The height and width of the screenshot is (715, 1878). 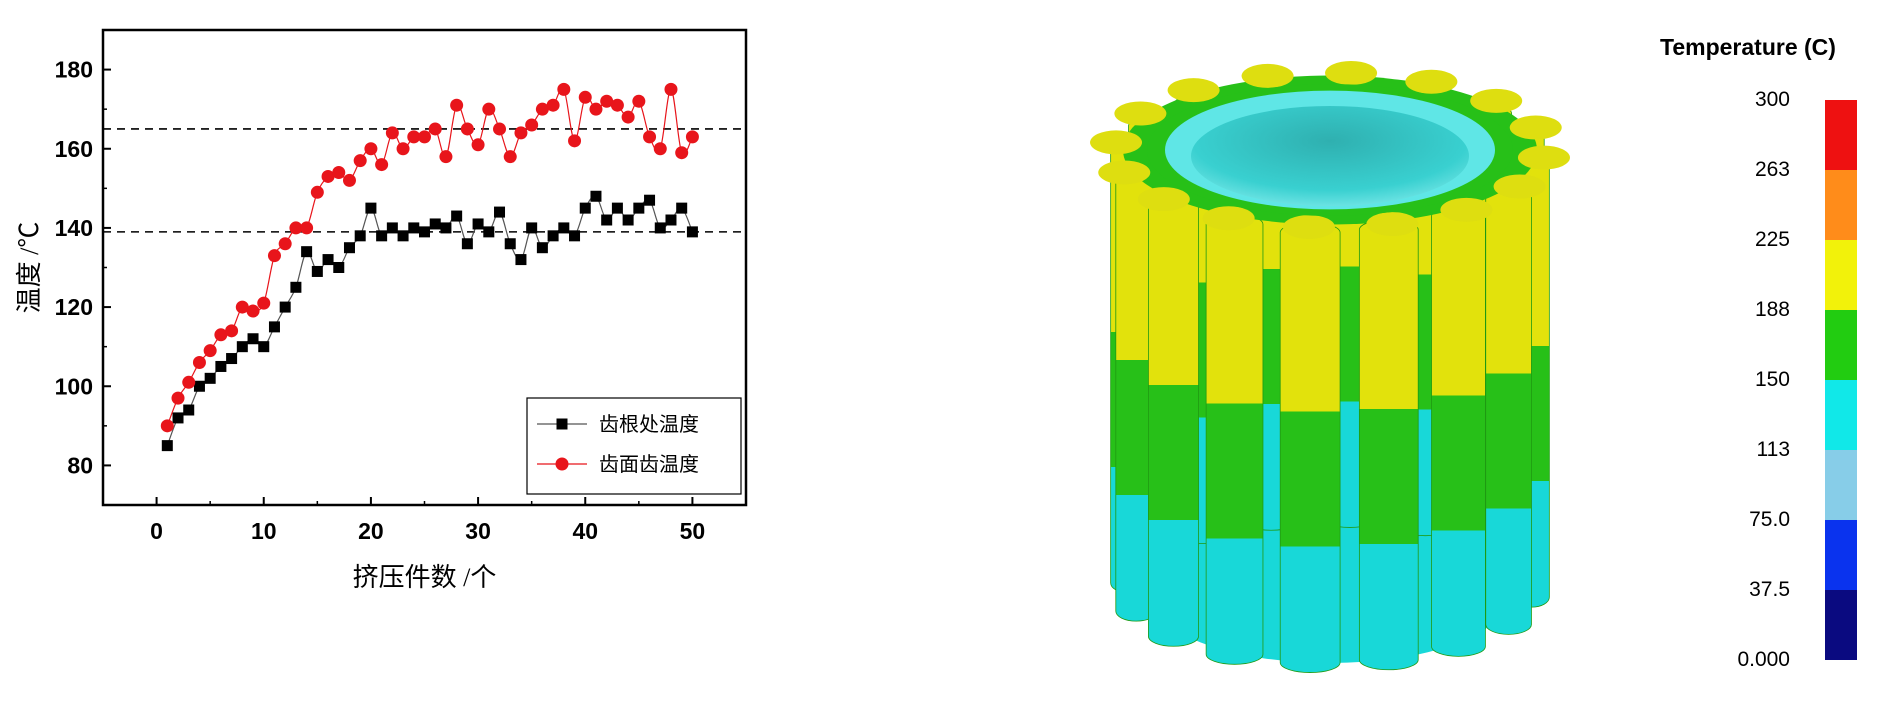 I want to click on legend-circle-marker, so click(x=562, y=464).